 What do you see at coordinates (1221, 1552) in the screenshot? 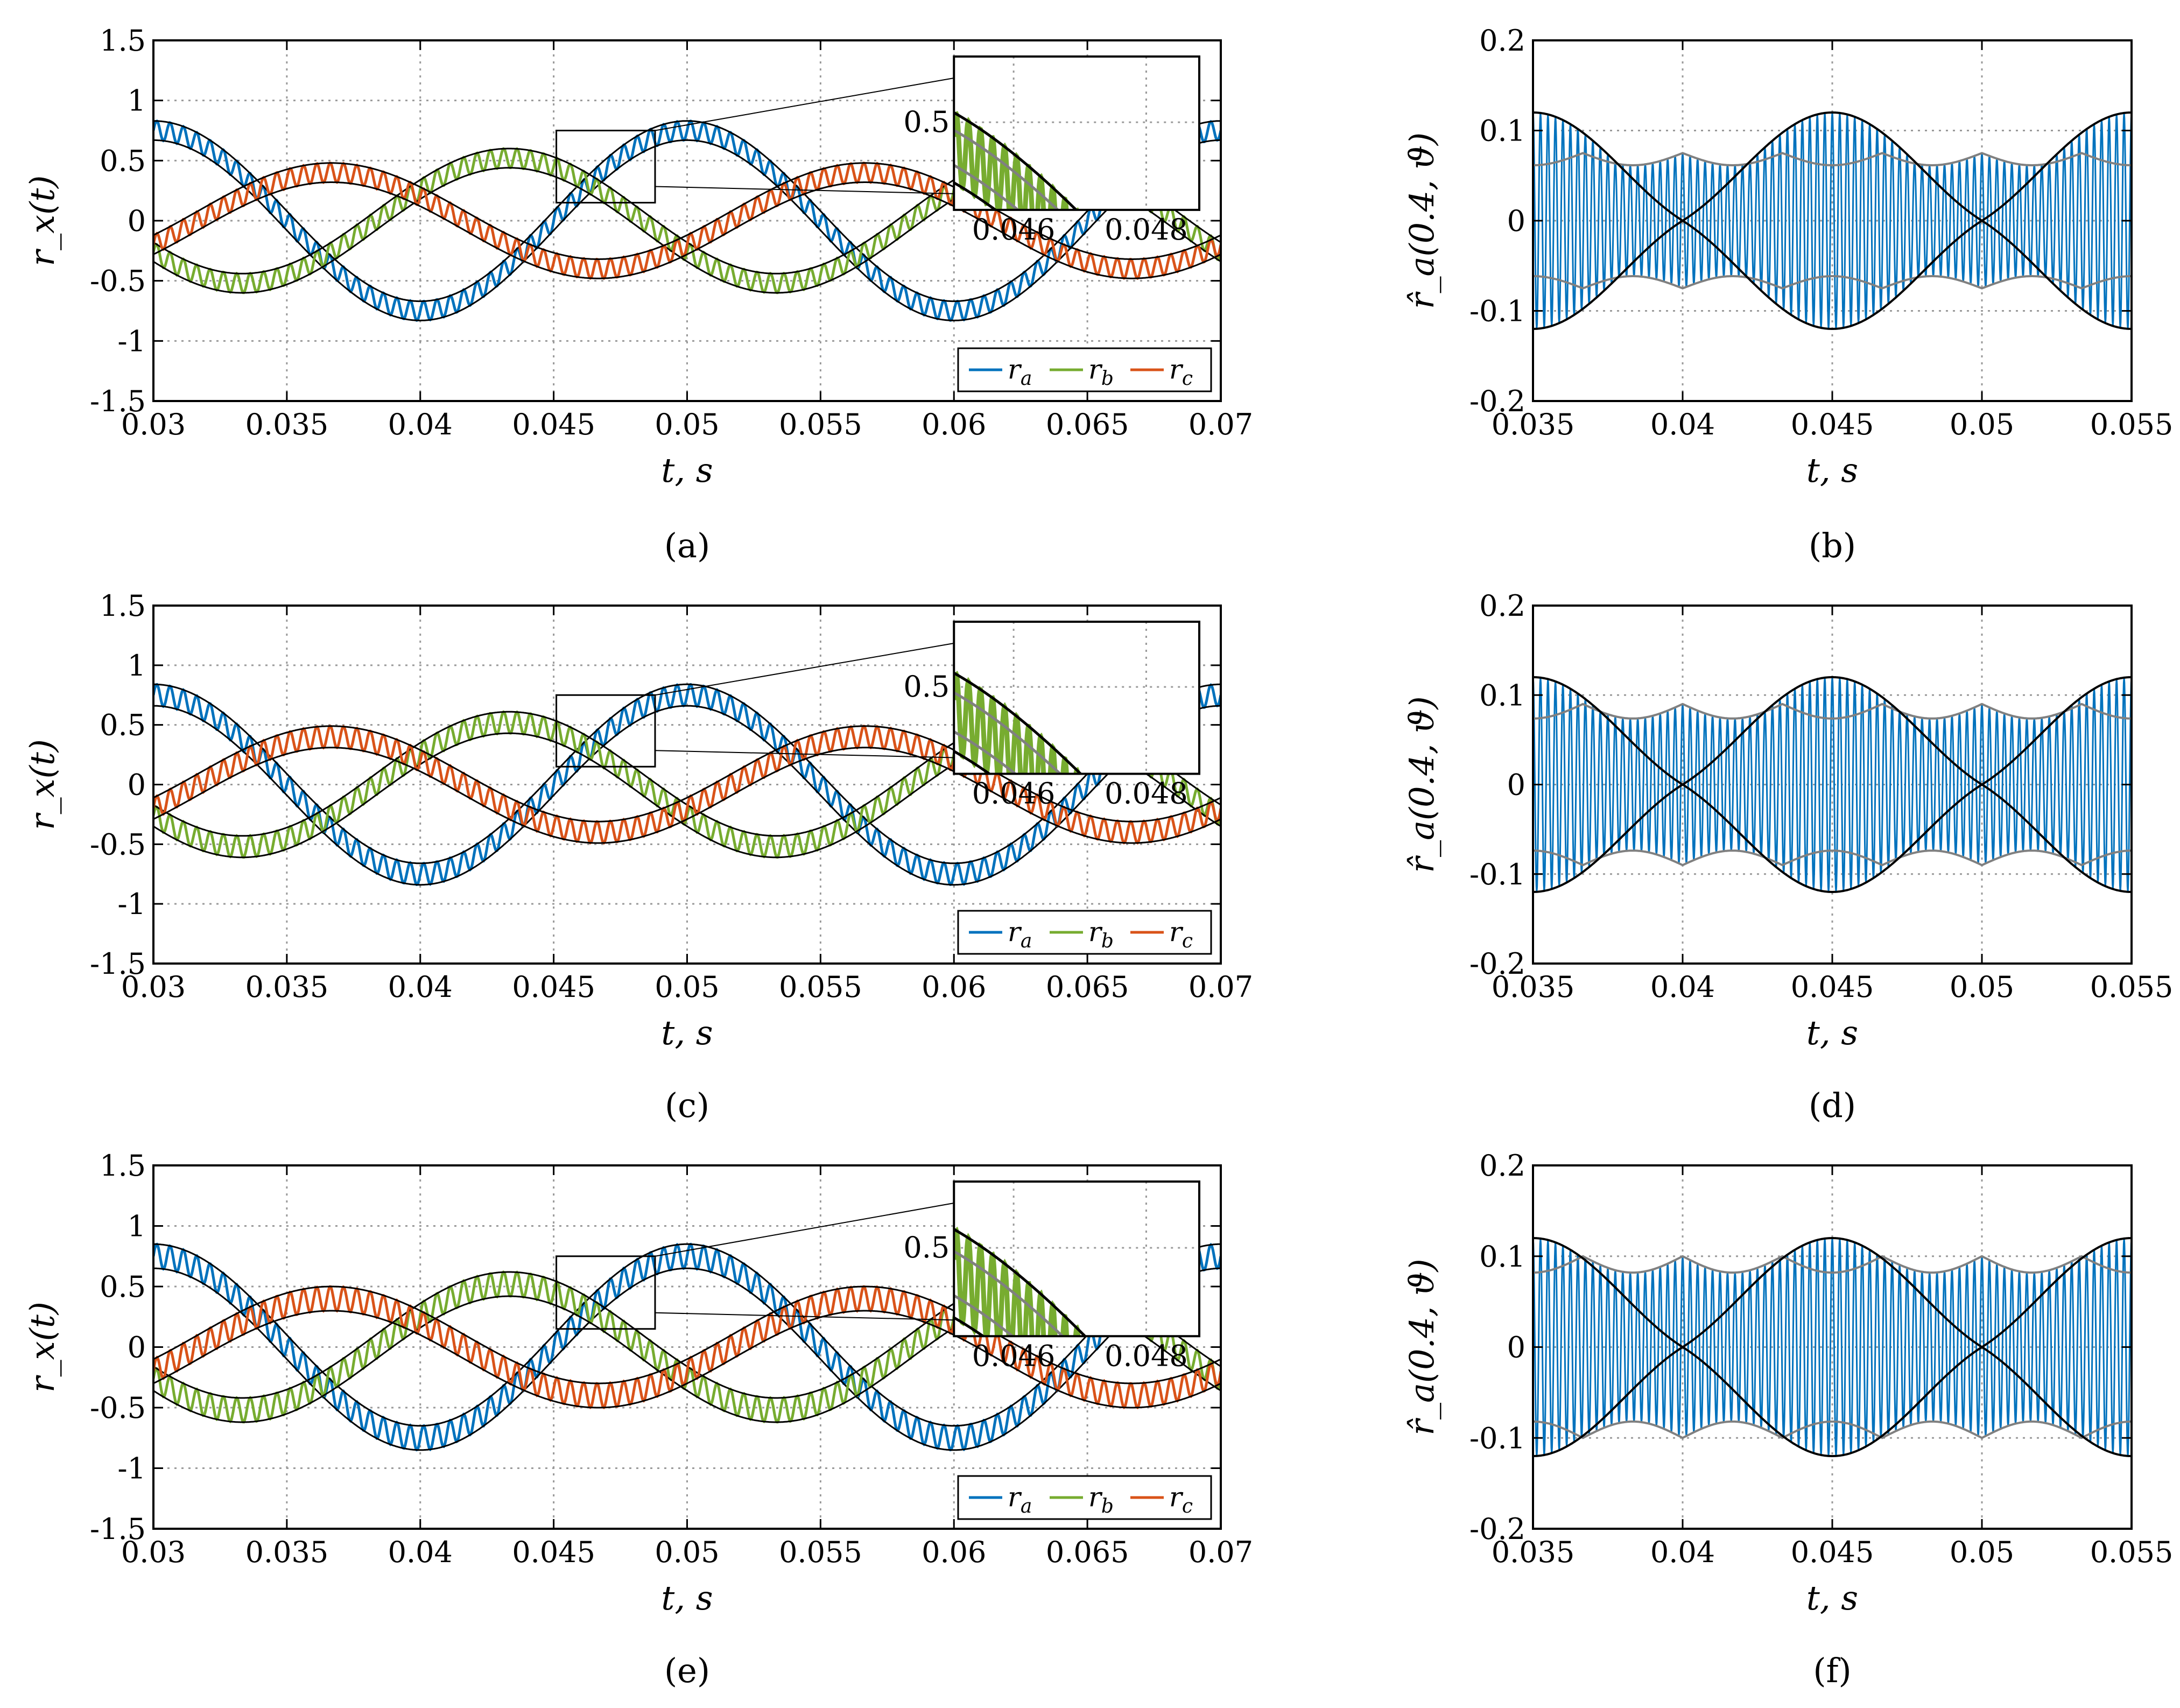
I see `x-tick-label: 0.07` at bounding box center [1221, 1552].